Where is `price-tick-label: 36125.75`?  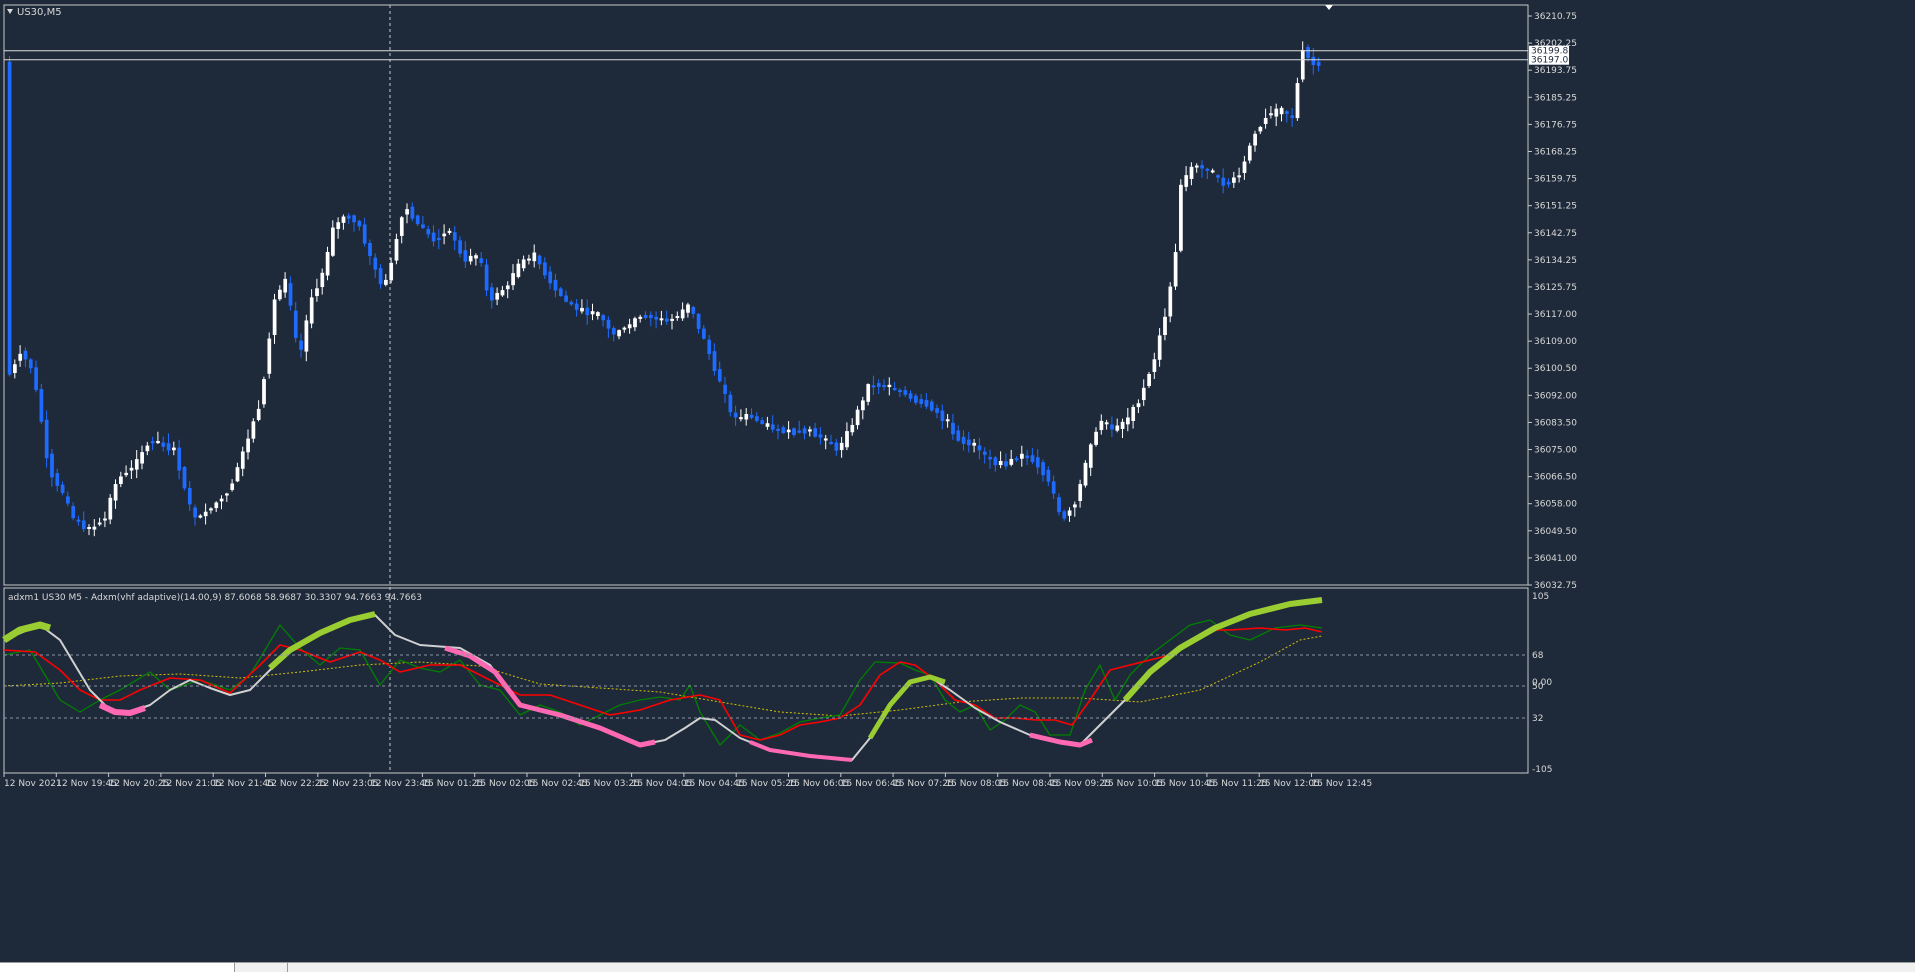 price-tick-label: 36125.75 is located at coordinates (1555, 288).